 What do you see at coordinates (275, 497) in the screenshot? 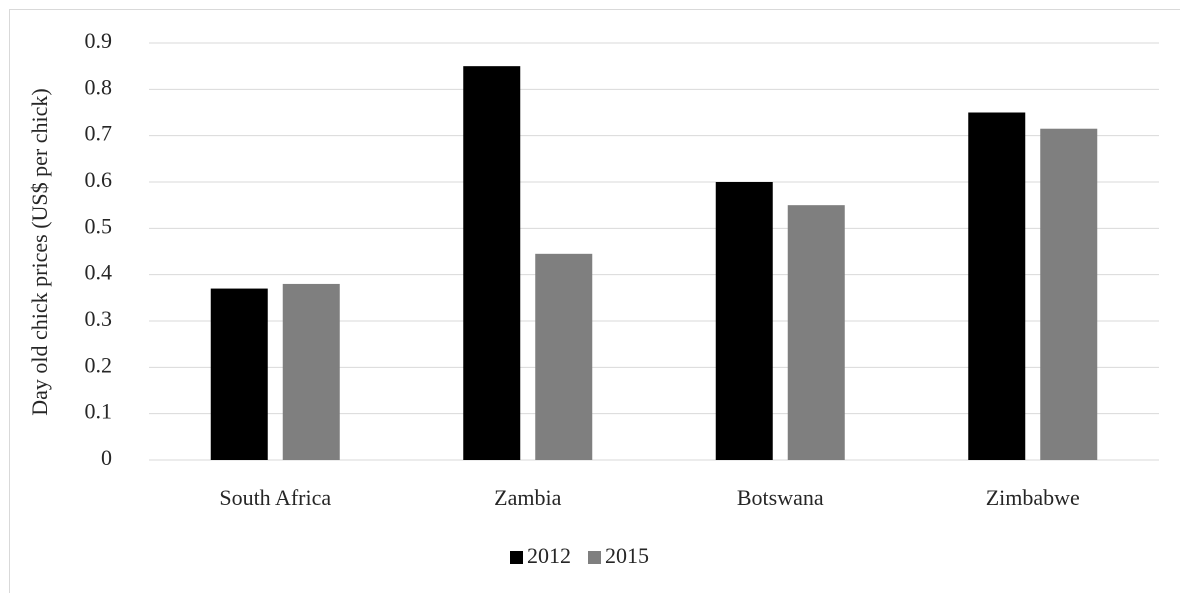
I see `x-tick-label: South Africa` at bounding box center [275, 497].